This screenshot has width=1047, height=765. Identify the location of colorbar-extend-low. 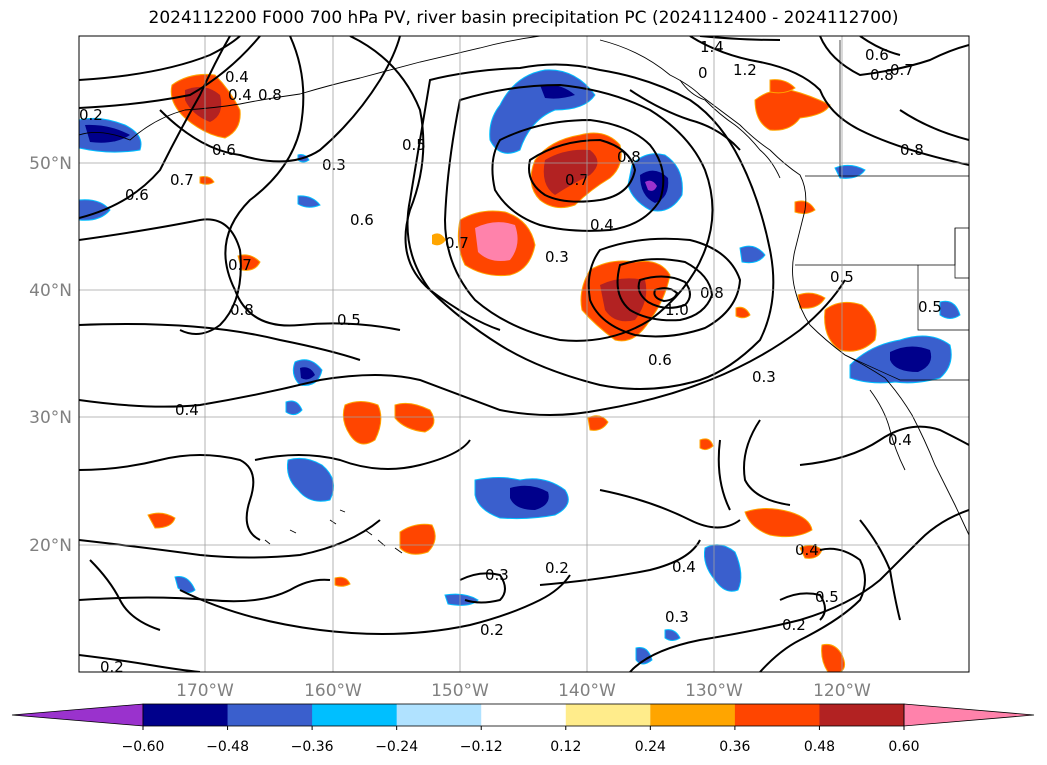
(77, 715).